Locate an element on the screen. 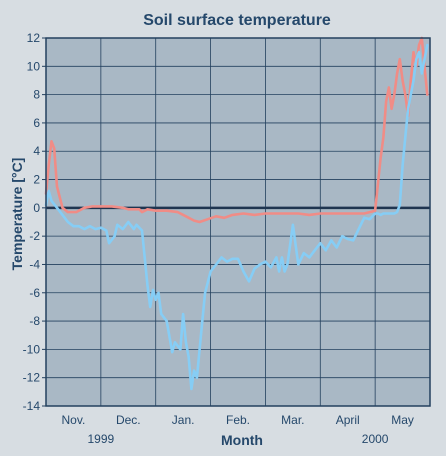 The width and height of the screenshot is (446, 456). x-tick-label: Nov. is located at coordinates (74, 420).